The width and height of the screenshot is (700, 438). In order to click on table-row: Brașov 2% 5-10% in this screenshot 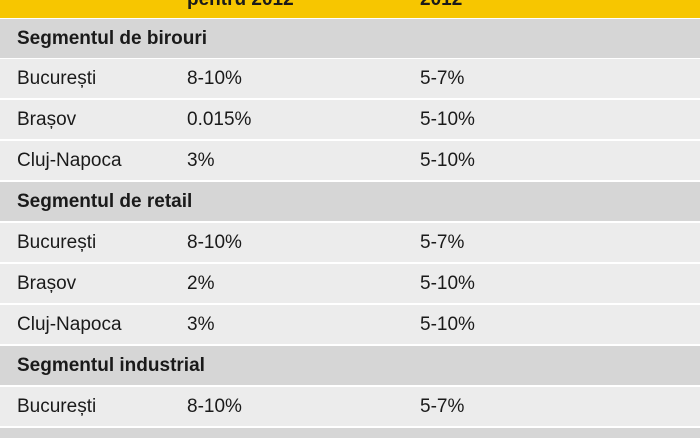, I will do `click(350, 283)`.